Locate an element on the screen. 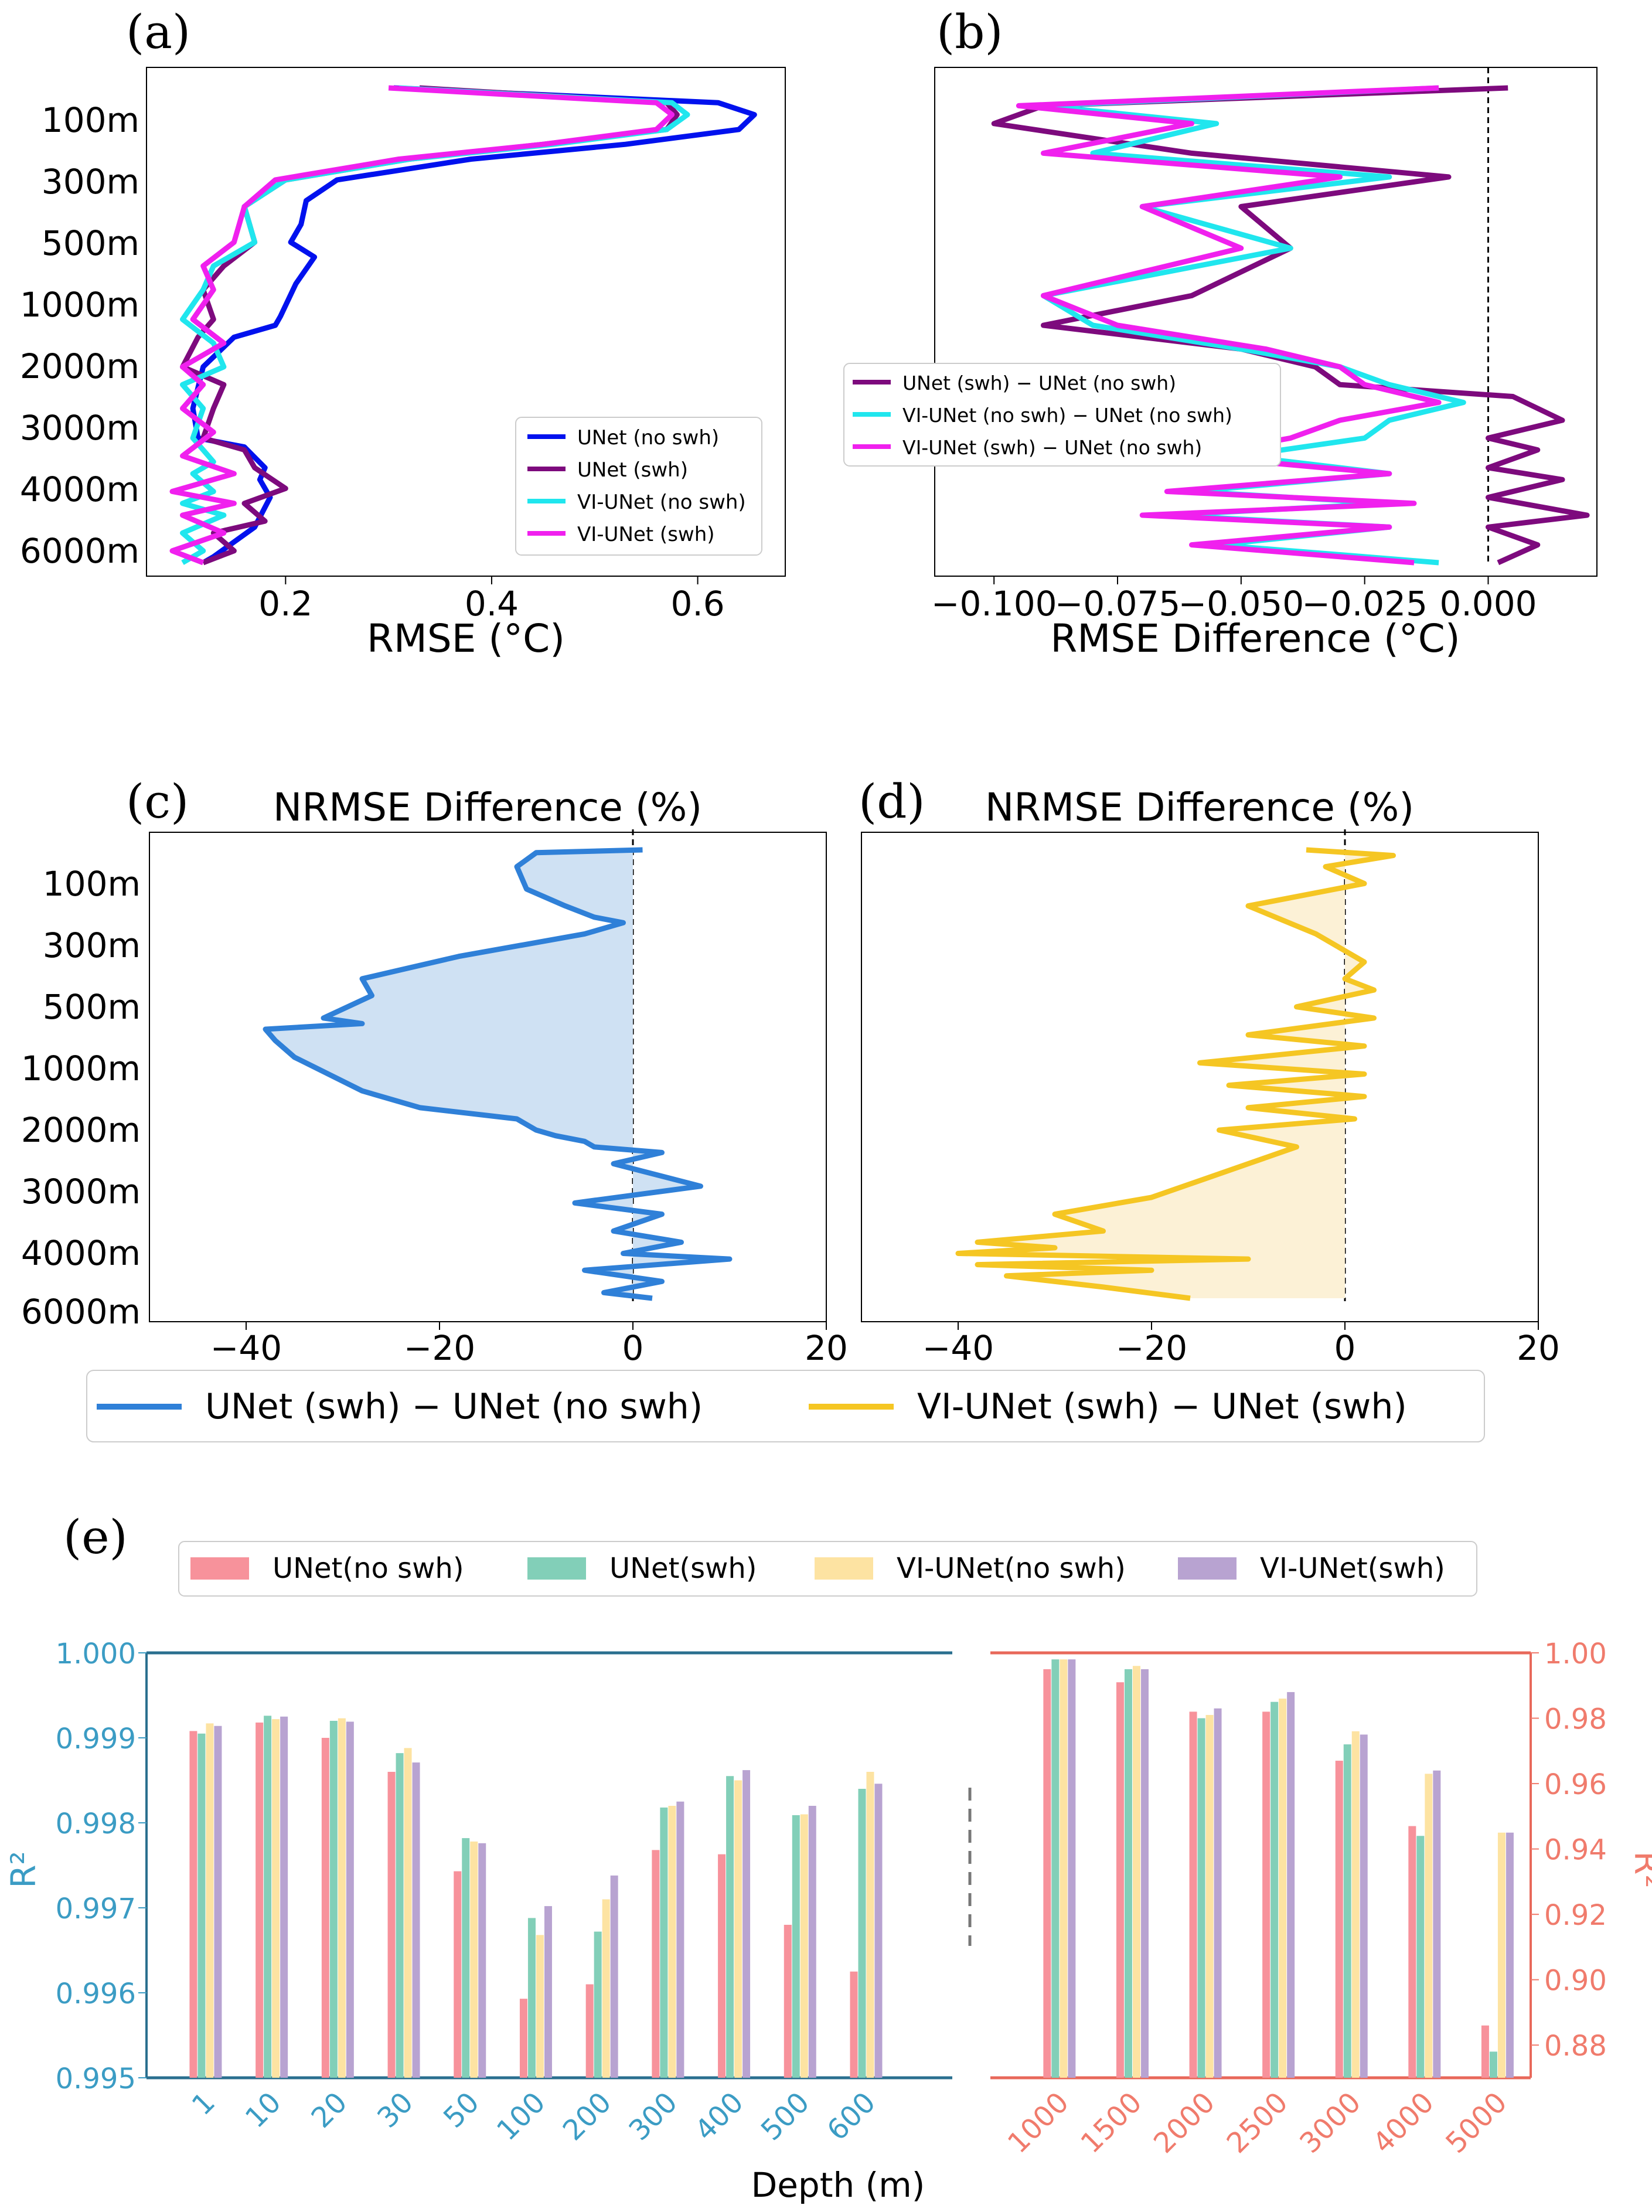  panel-b-xtick-label: 0.000 is located at coordinates (1488, 604).